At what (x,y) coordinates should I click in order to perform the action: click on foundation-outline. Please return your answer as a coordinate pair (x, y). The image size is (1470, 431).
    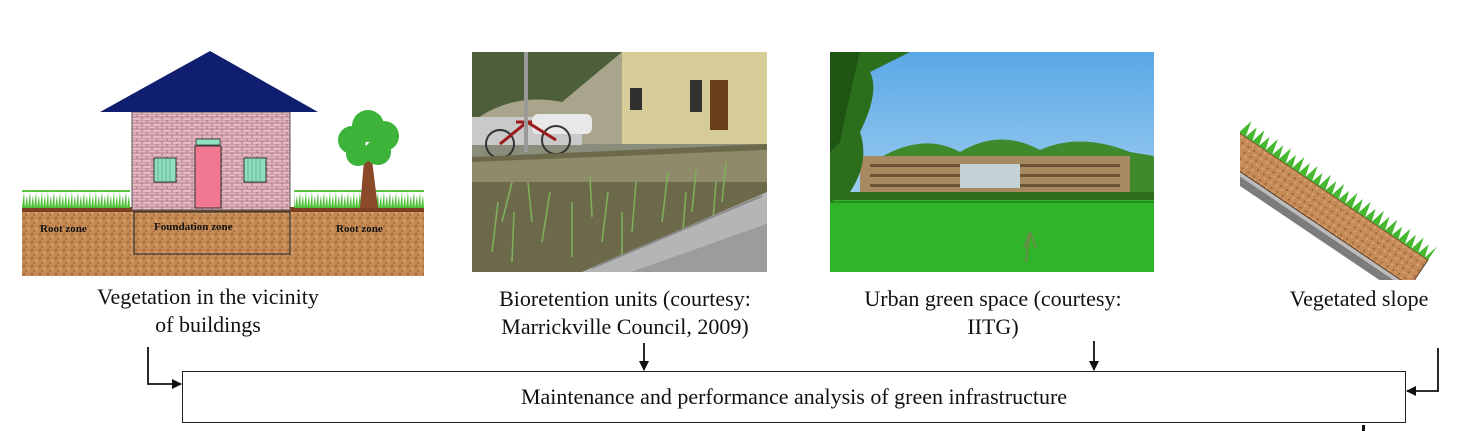
    Looking at the image, I should click on (212, 233).